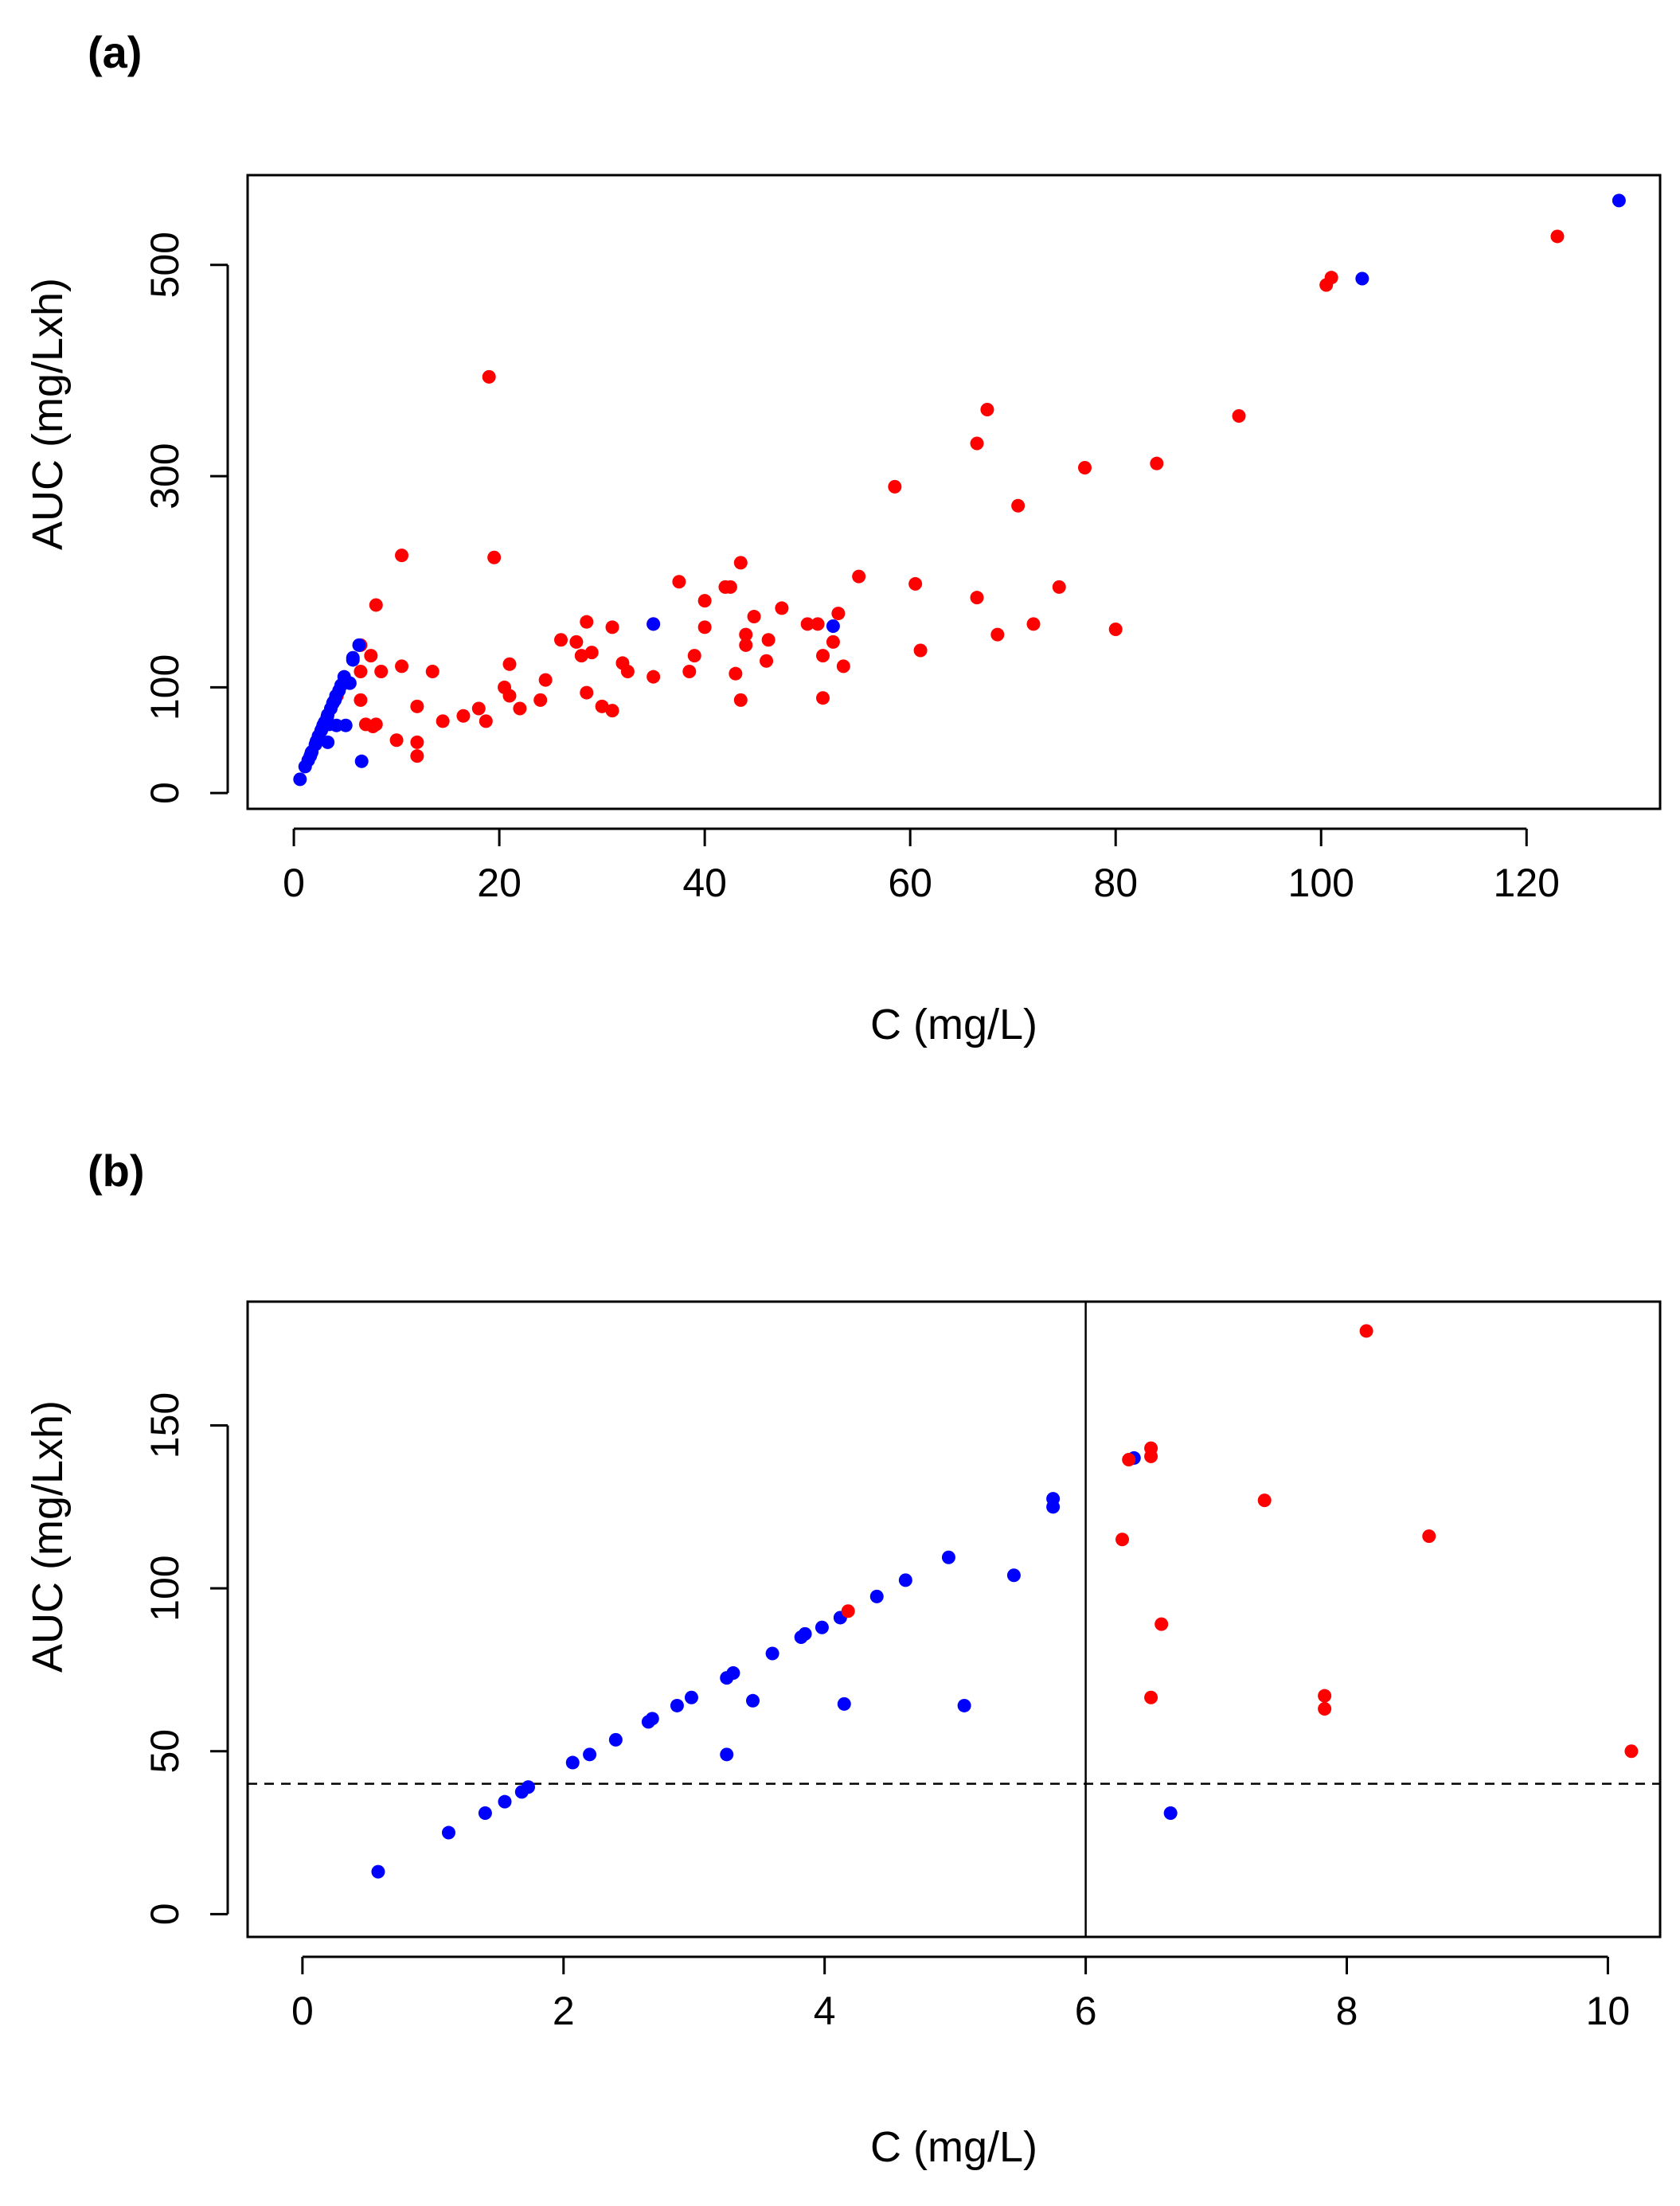 The image size is (1680, 2206). What do you see at coordinates (116, 1171) in the screenshot?
I see `panel-label-b: (b)` at bounding box center [116, 1171].